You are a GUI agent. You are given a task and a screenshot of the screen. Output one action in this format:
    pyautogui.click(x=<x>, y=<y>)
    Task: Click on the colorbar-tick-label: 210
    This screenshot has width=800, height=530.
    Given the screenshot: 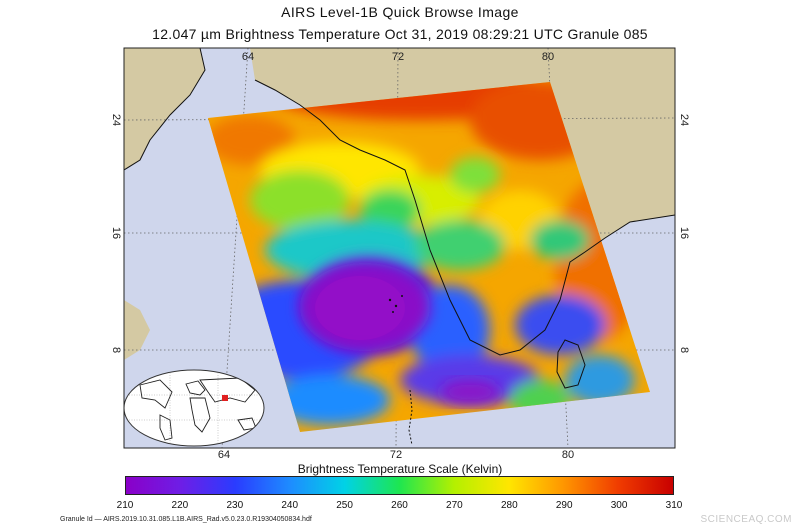 What is the action you would take?
    pyautogui.click(x=125, y=505)
    